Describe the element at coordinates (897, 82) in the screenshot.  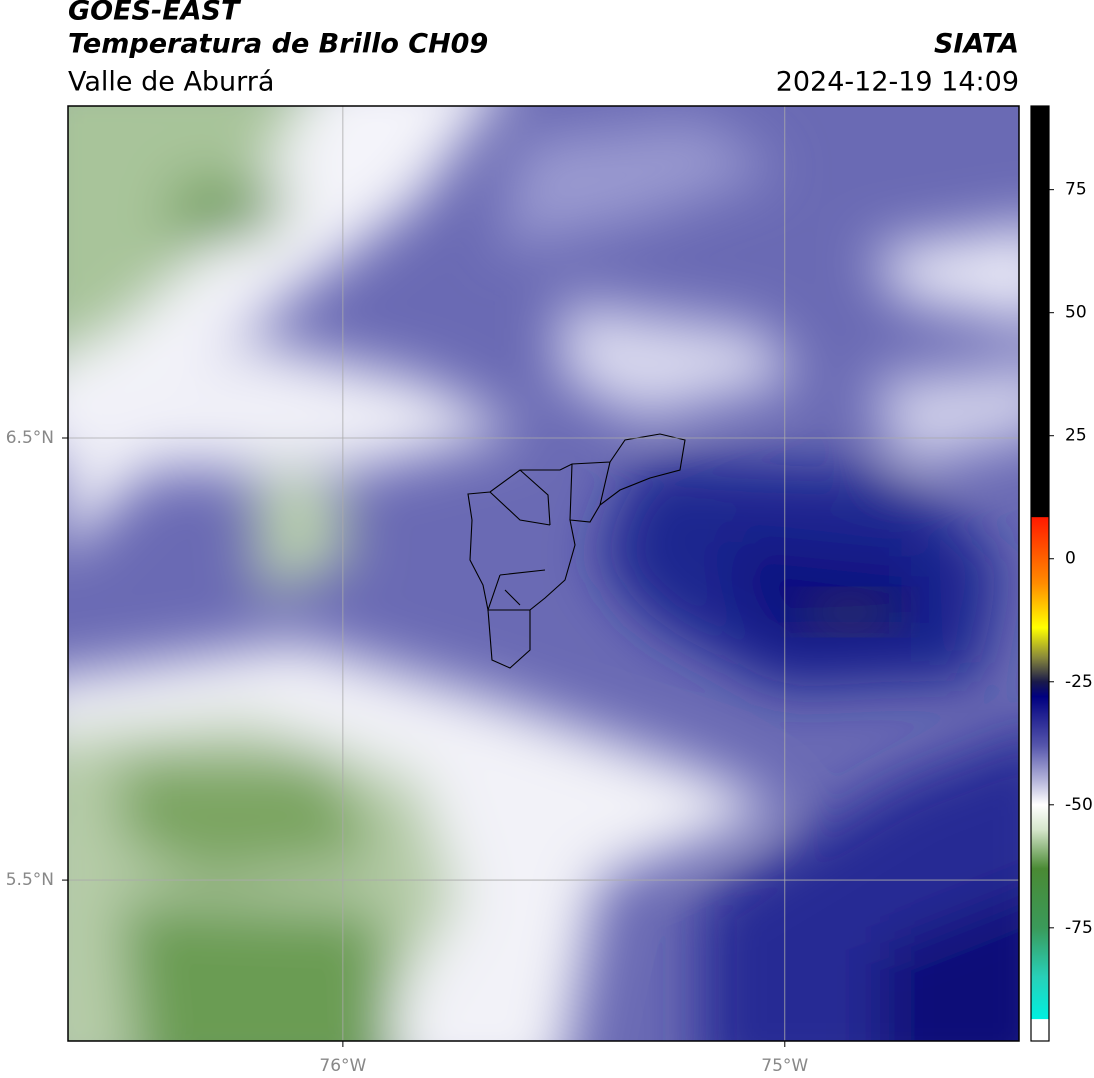
I see `datetime: 2024-12-19 14:09` at that location.